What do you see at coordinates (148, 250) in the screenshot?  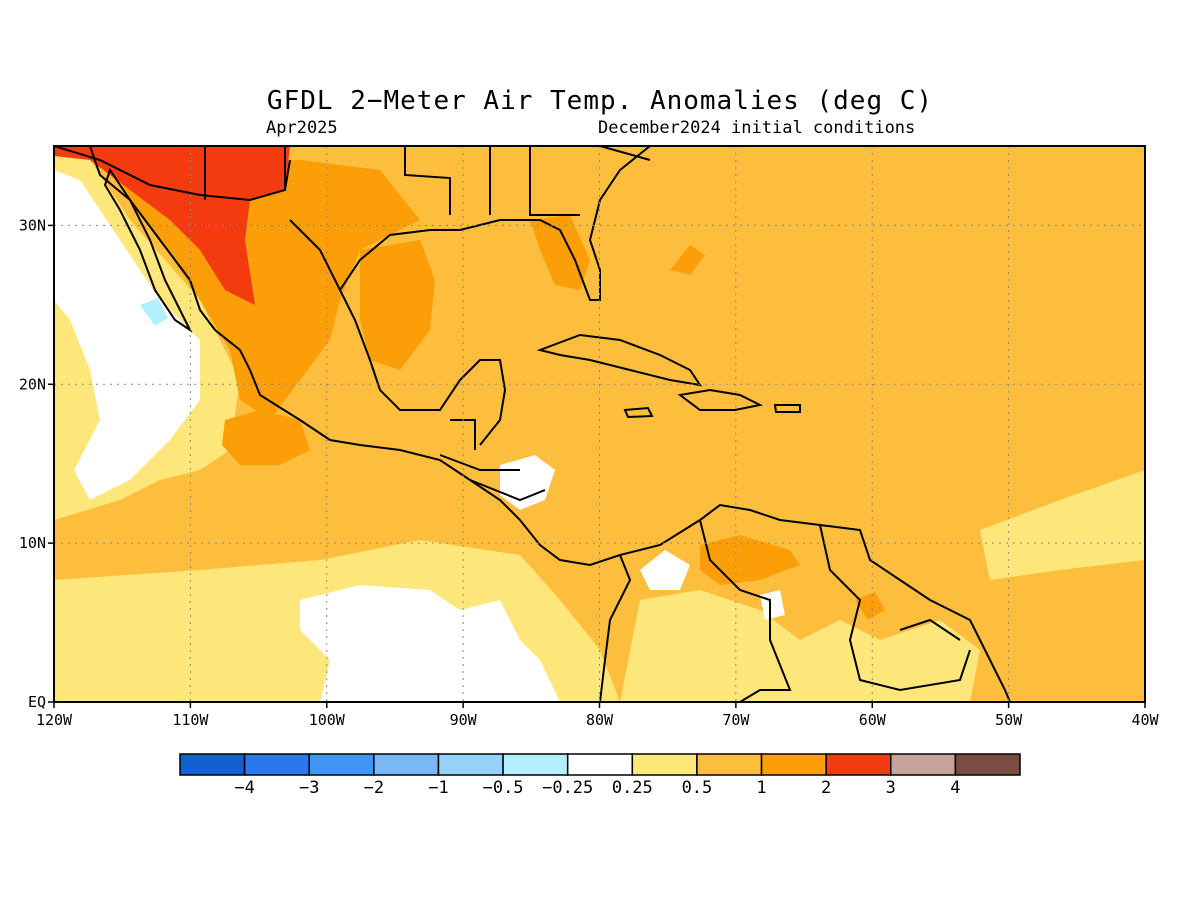 I see `baja-california` at bounding box center [148, 250].